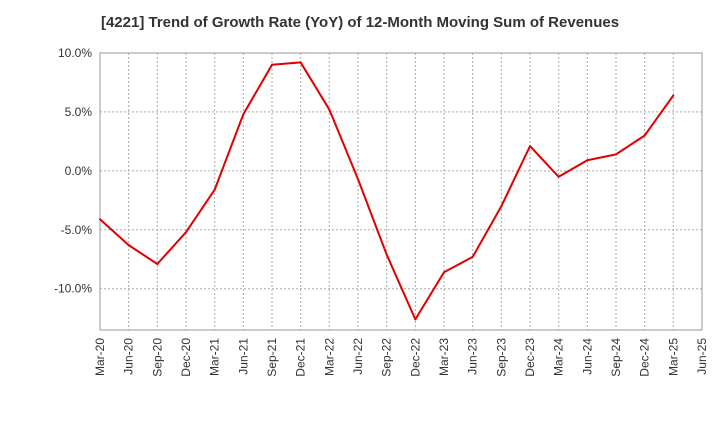 The width and height of the screenshot is (720, 440). What do you see at coordinates (673, 357) in the screenshot?
I see `x-tick-label: Mar-25` at bounding box center [673, 357].